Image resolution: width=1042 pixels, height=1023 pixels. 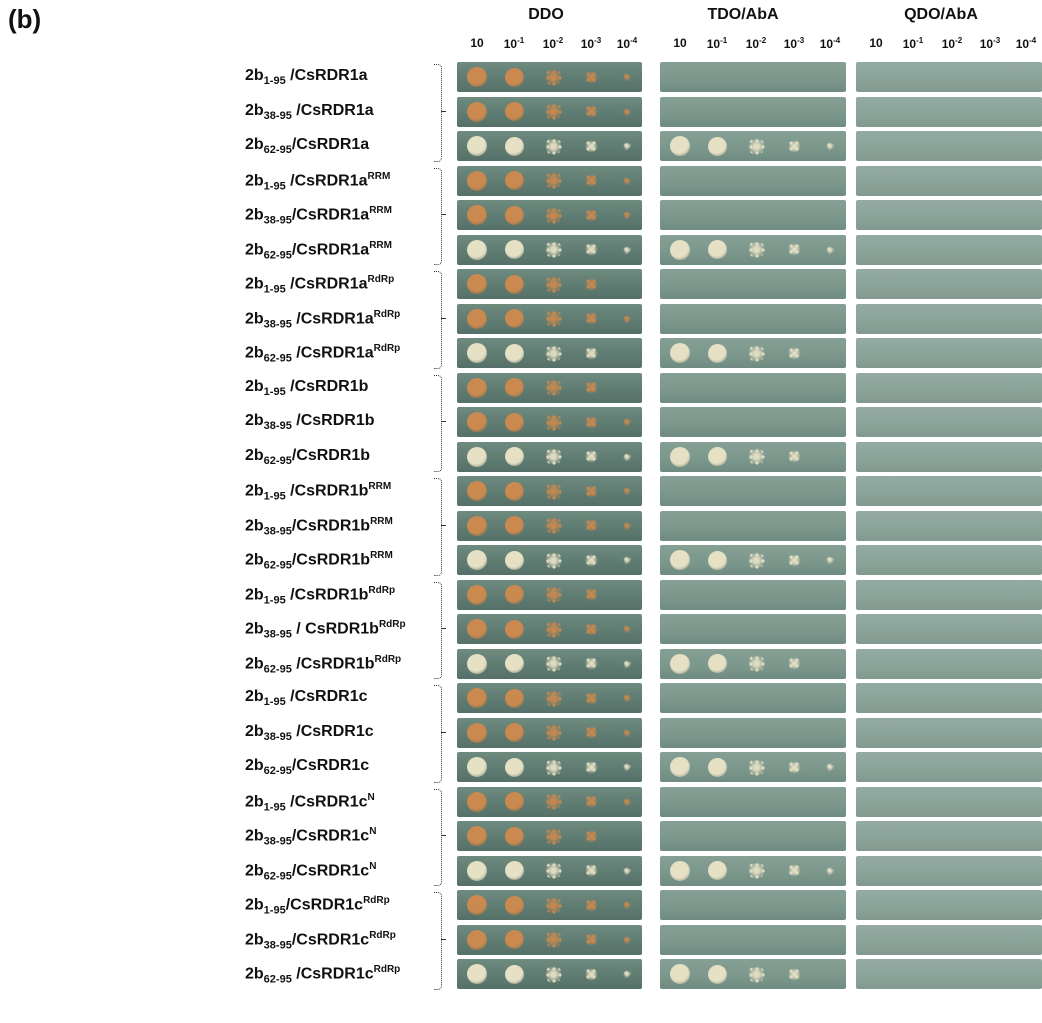 What do you see at coordinates (320, 595) in the screenshot?
I see `strain-label: 2b1-95 /CsRDR1bRdRp` at bounding box center [320, 595].